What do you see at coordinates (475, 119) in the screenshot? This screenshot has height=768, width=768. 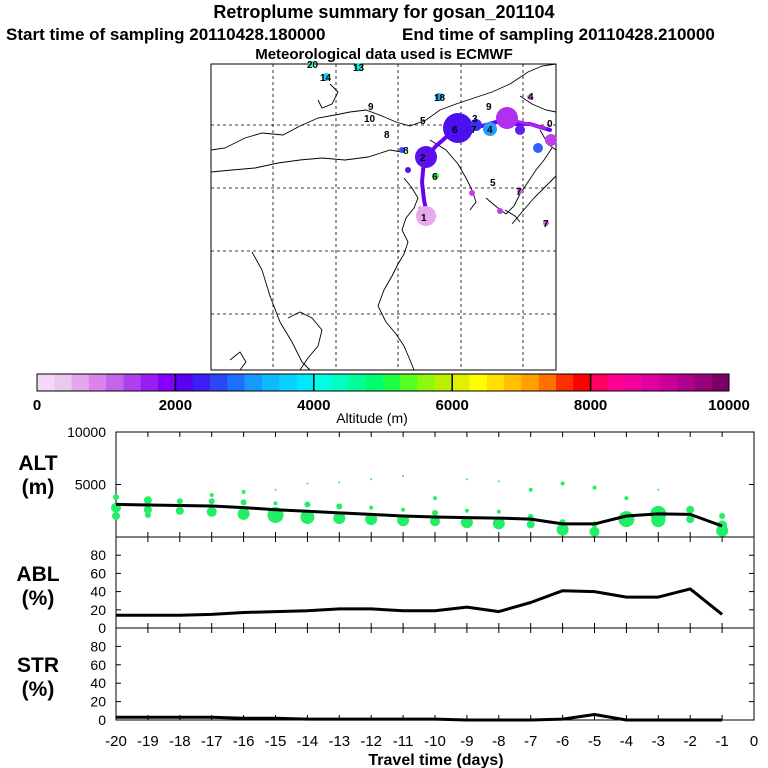 I see `map-label: 3` at bounding box center [475, 119].